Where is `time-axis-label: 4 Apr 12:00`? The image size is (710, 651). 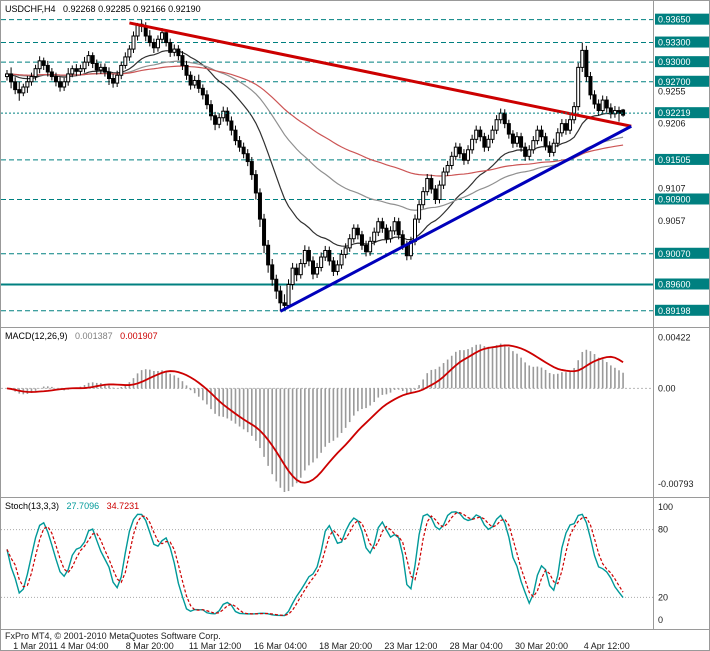
time-axis-label: 4 Apr 12:00 is located at coordinates (607, 646).